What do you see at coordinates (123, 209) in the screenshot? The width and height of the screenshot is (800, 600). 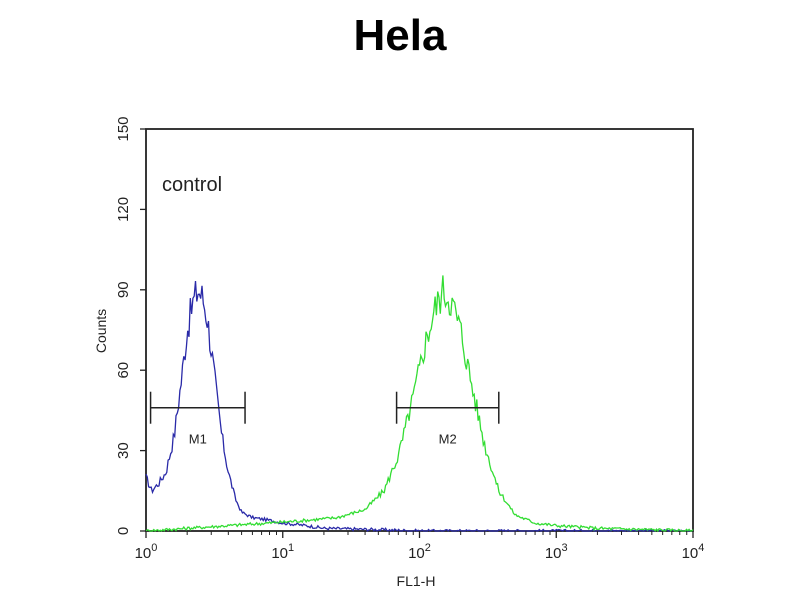 I see `y-tick-label: 120` at bounding box center [123, 209].